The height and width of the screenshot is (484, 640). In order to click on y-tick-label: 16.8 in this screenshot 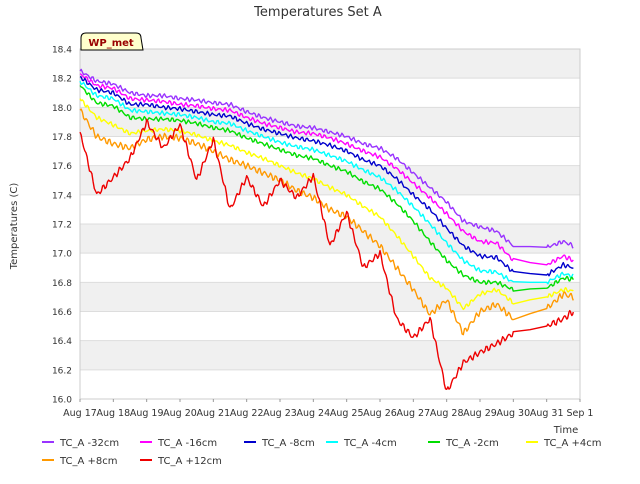, I will do `click(62, 284)`.